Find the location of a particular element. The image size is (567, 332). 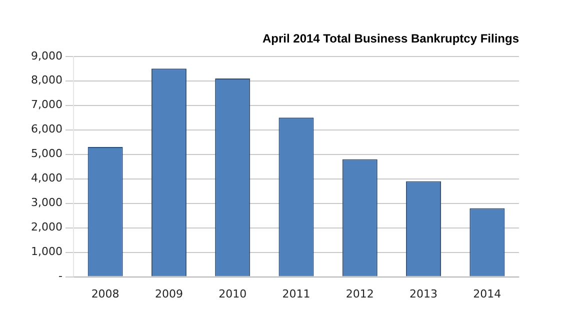

y-tick-label: 5,000 is located at coordinates (46, 153).